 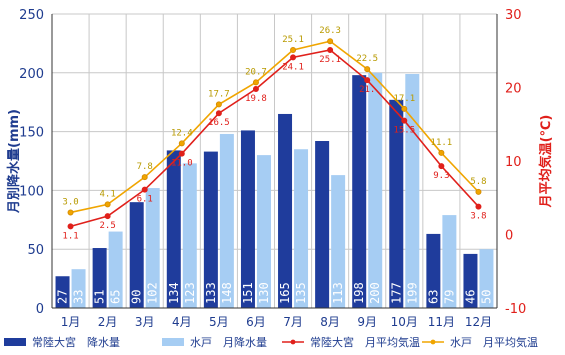 I want to click on y-right-tick-label: 10, so click(x=513, y=162).